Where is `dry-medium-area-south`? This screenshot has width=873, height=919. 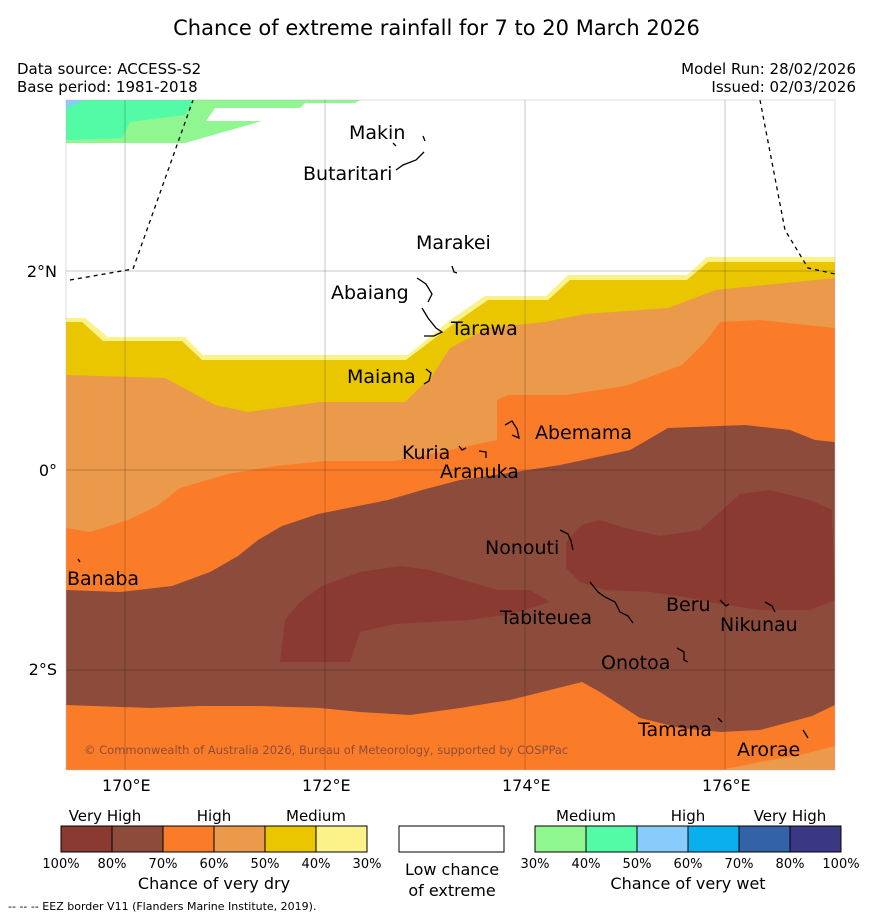
dry-medium-area-south is located at coordinates (777, 758).